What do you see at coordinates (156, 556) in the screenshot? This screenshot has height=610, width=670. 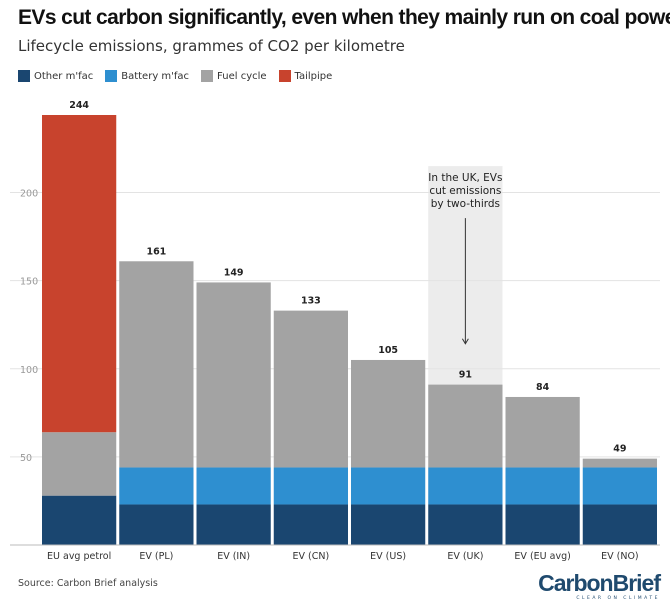 I see `x-tick-label-ev-pl: EV (PL)` at bounding box center [156, 556].